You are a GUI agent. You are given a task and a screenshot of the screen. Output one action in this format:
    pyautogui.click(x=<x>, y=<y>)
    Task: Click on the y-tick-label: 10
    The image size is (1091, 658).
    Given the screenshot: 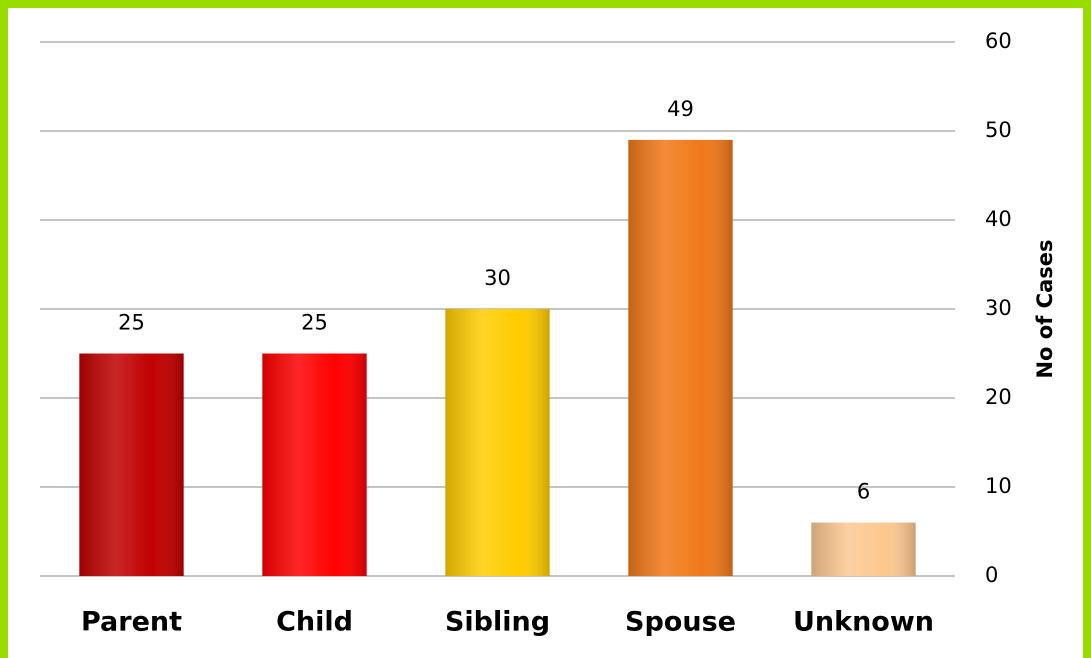 What is the action you would take?
    pyautogui.click(x=998, y=486)
    